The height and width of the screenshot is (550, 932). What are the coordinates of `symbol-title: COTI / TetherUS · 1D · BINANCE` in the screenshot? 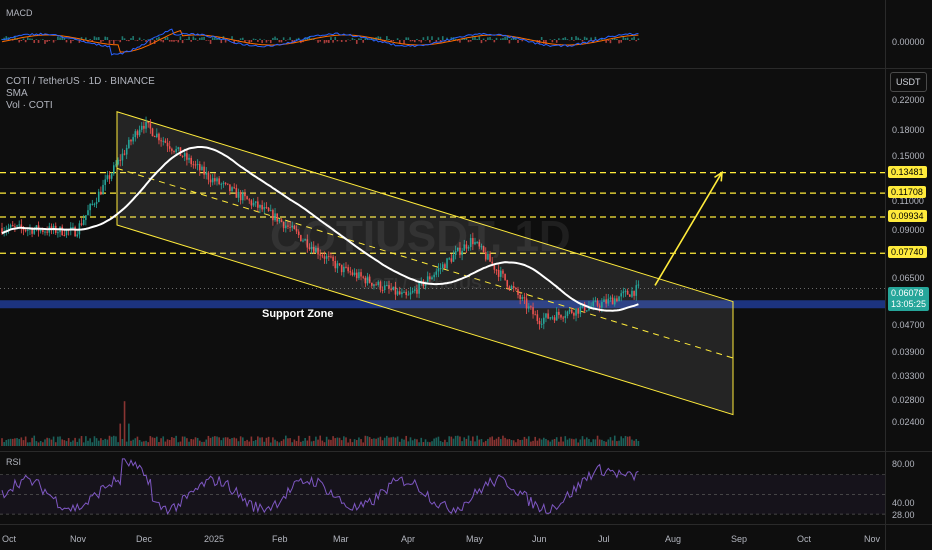 It's located at (80, 81).